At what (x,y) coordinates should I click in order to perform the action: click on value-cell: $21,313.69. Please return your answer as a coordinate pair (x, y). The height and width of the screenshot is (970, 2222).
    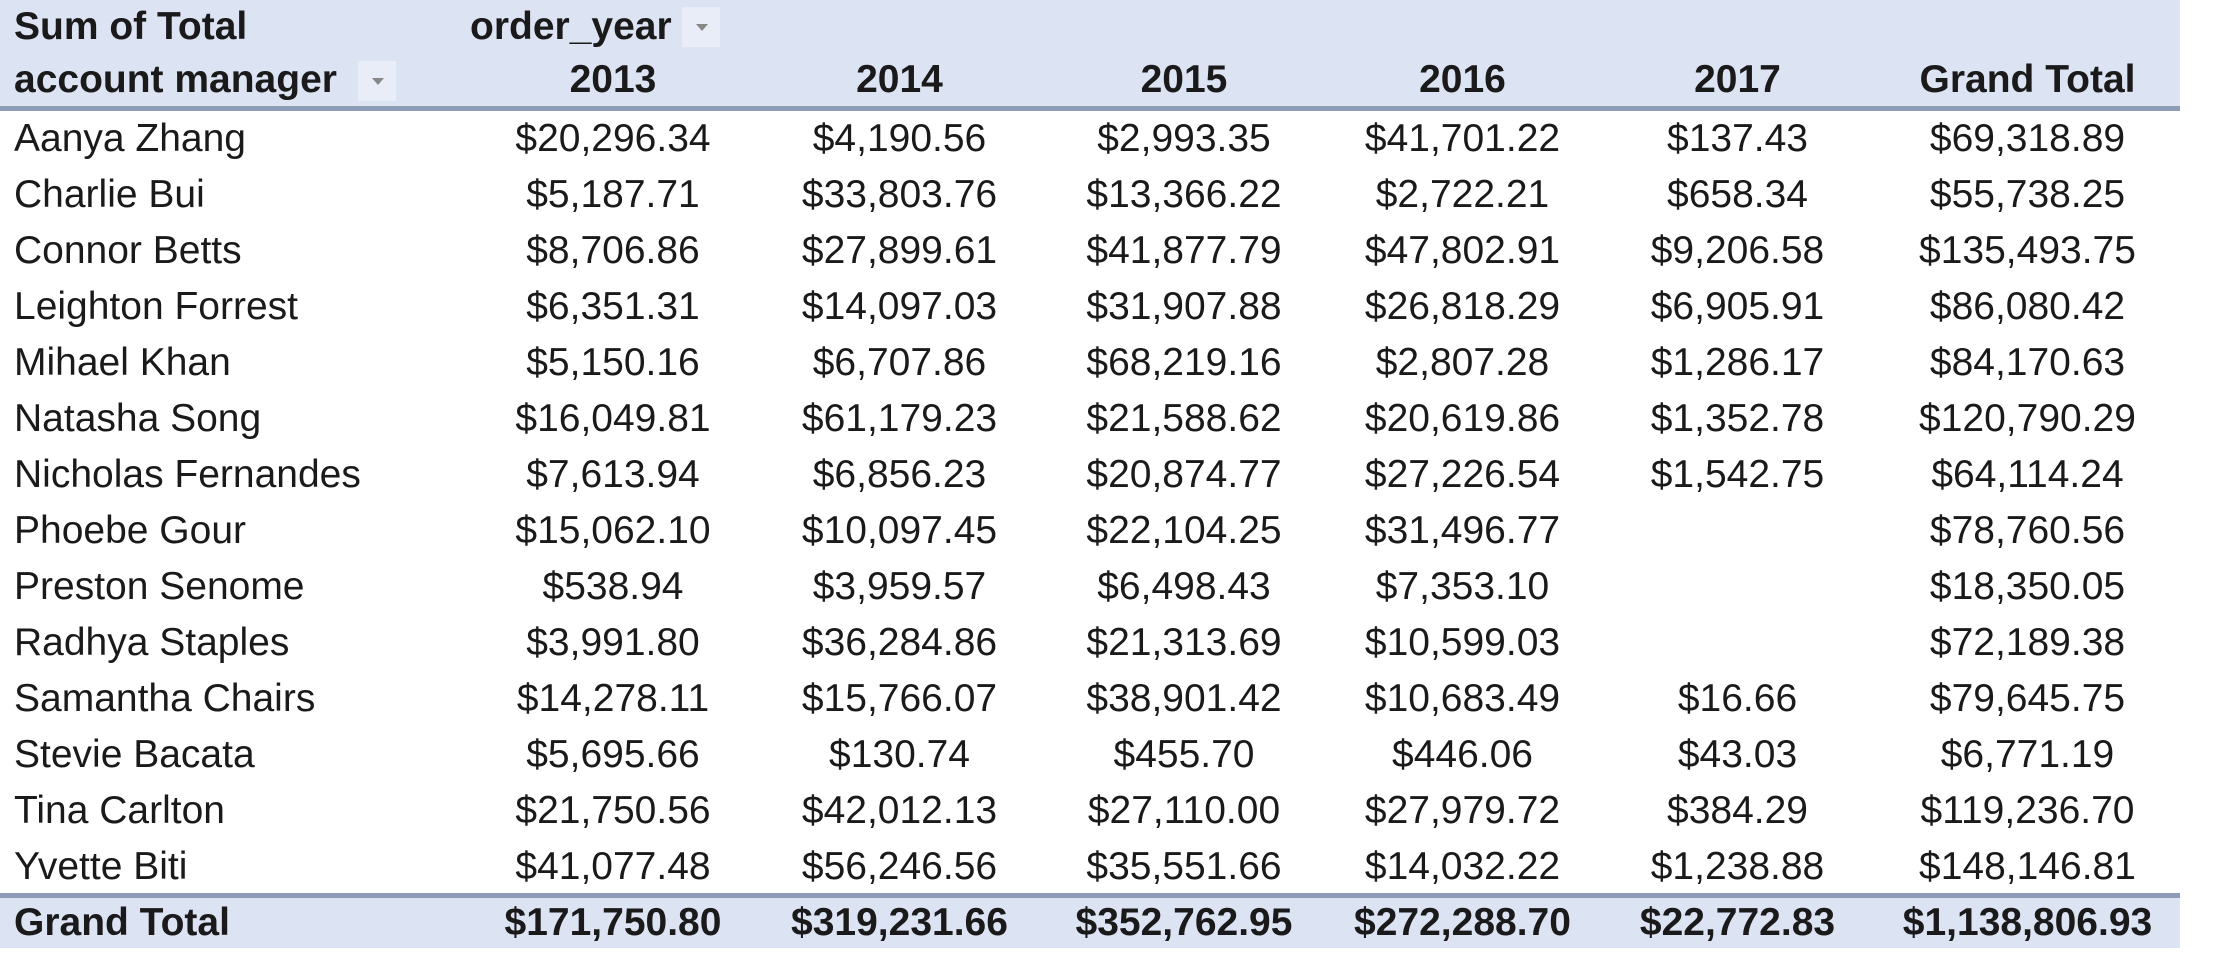
    Looking at the image, I should click on (1184, 642).